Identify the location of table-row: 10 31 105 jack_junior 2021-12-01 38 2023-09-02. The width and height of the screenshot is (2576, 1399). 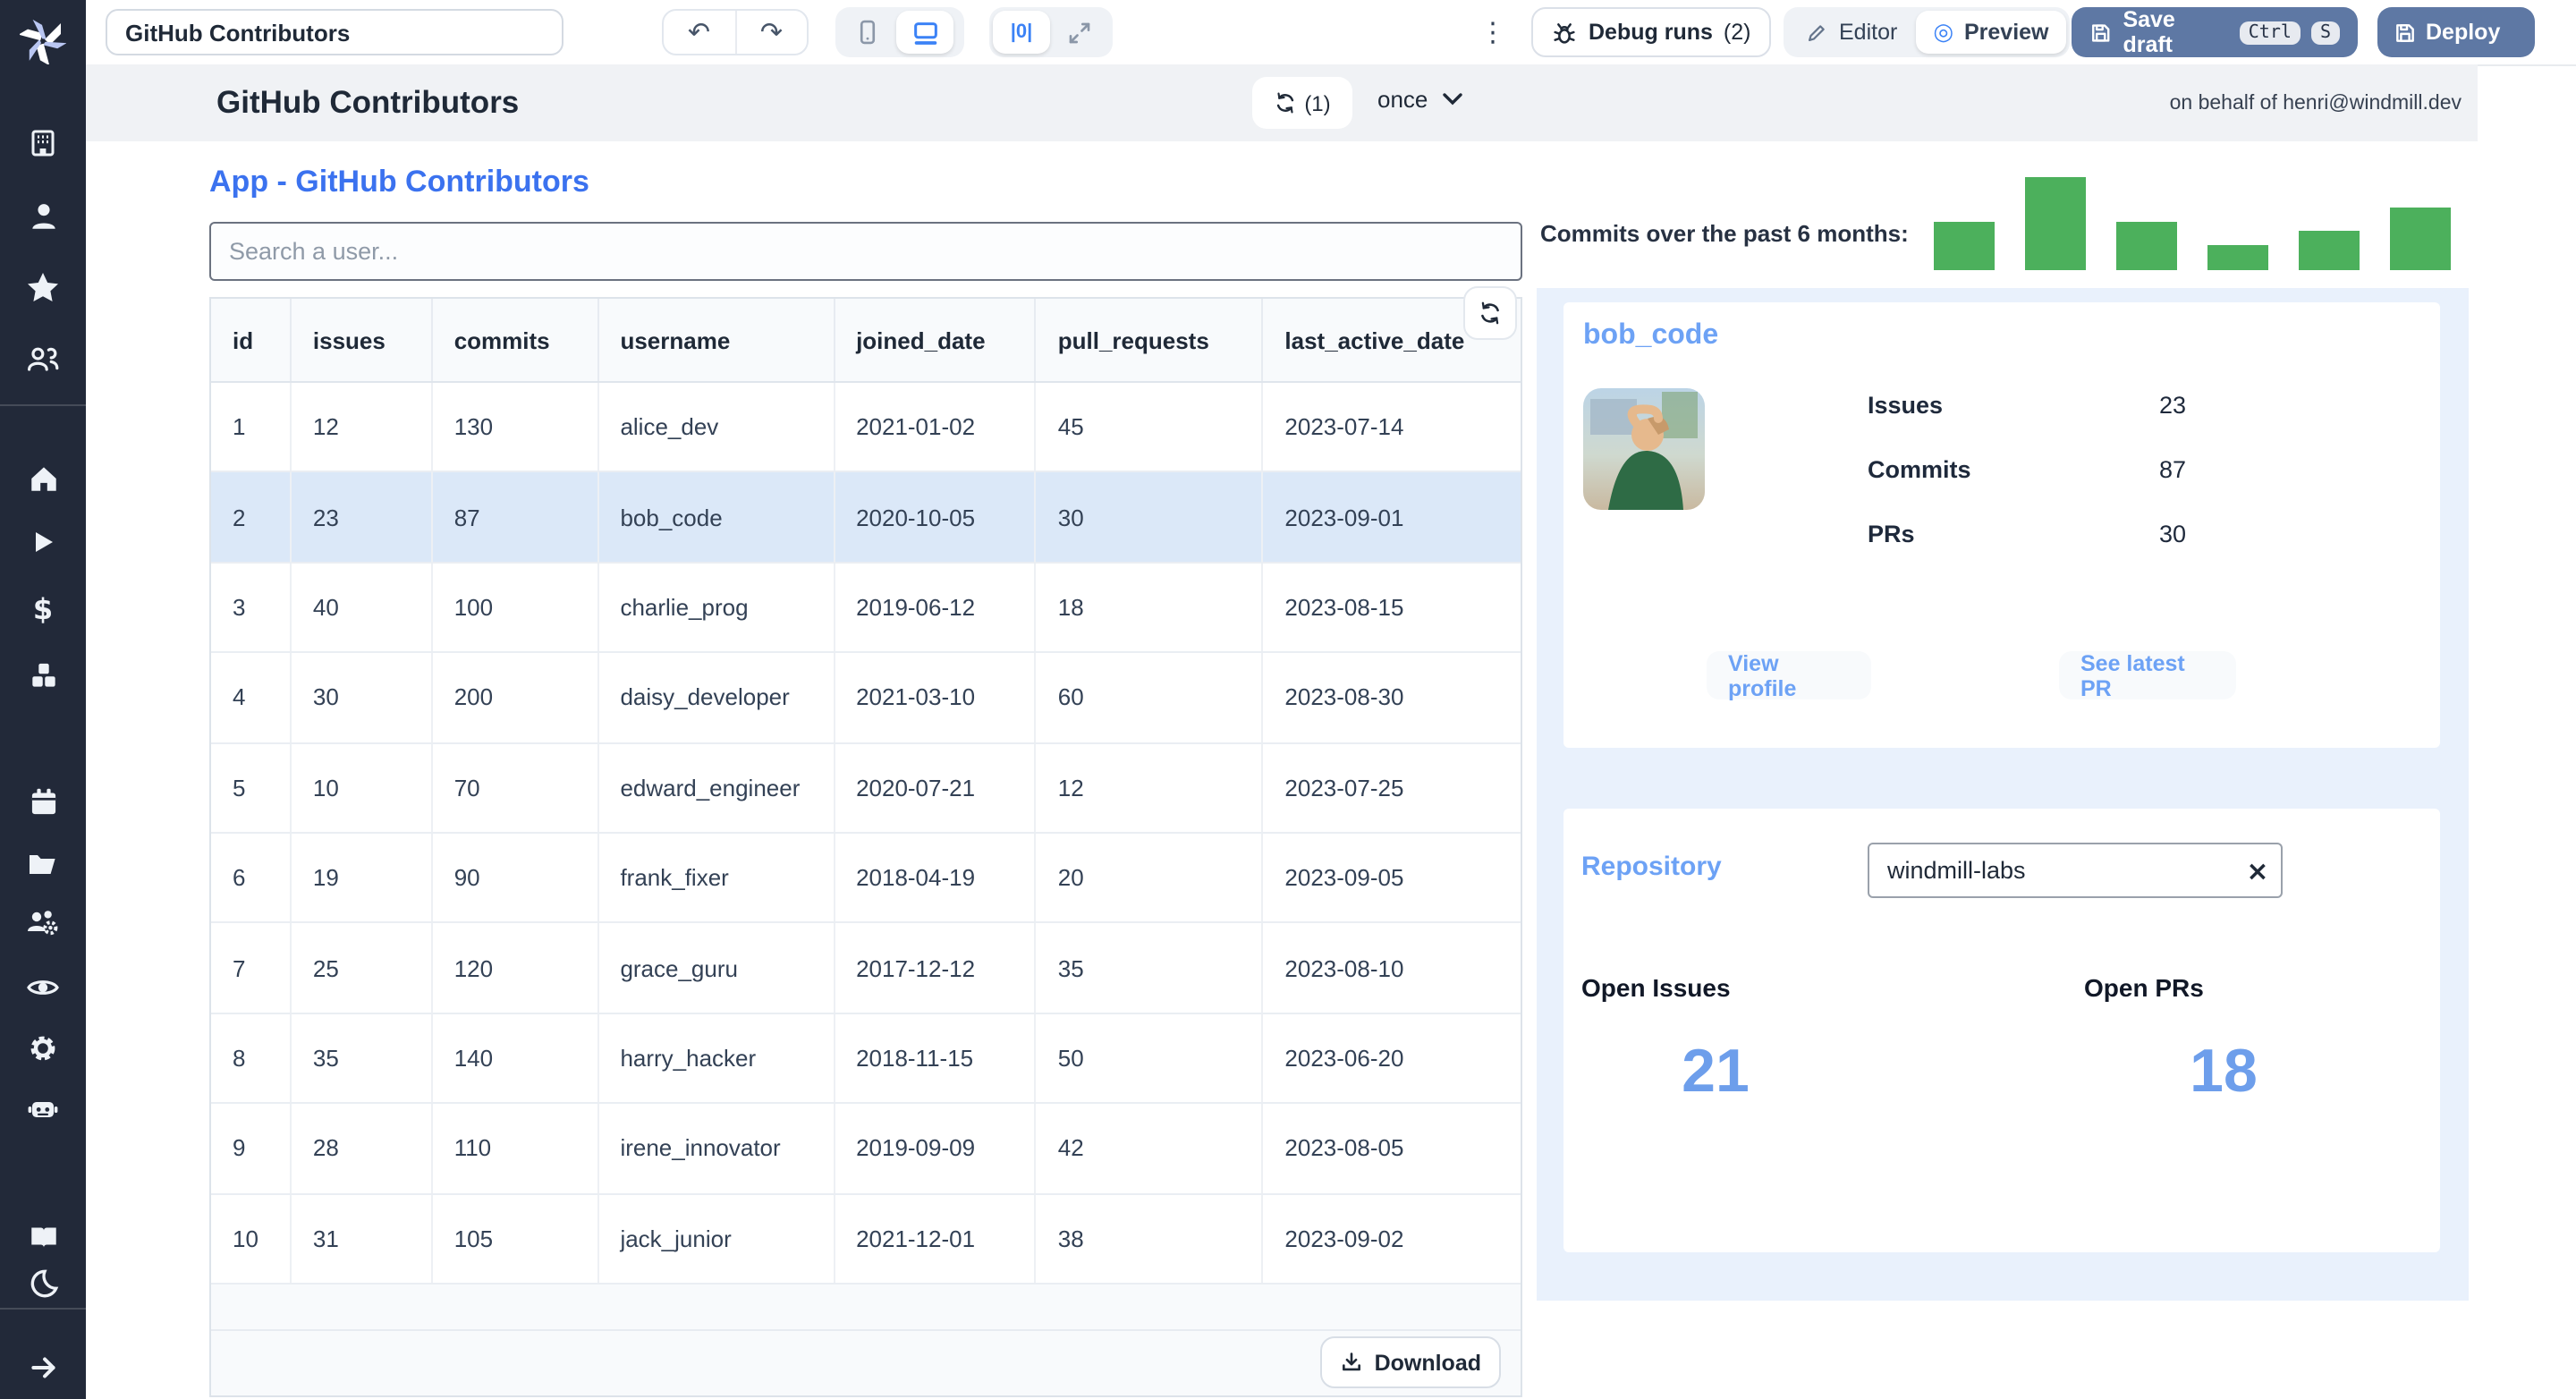
(866, 1239).